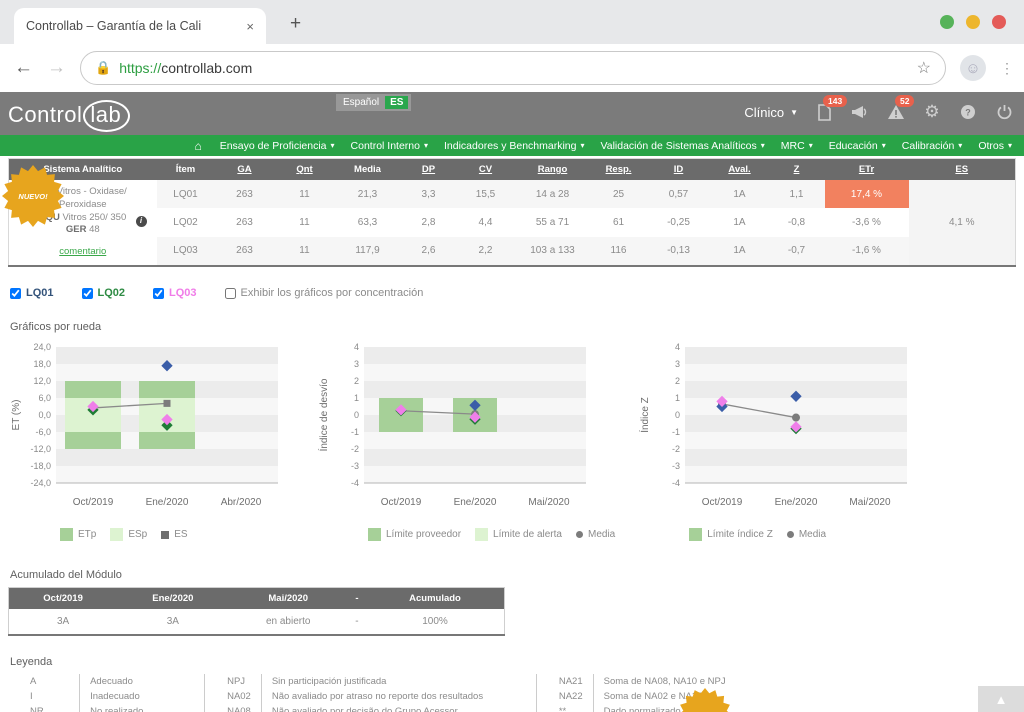 The image size is (1024, 712). Describe the element at coordinates (244, 169) in the screenshot. I see `column-header-ga: GA` at that location.